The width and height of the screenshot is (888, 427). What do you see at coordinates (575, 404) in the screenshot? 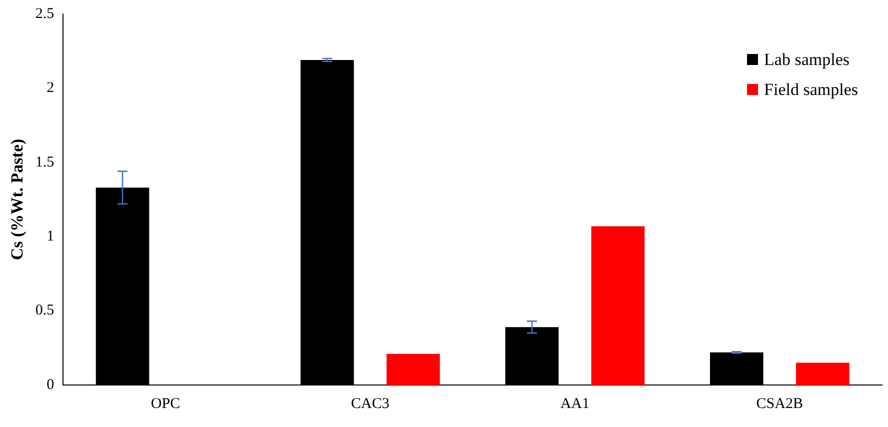
I see `x-tick-label: AA1` at bounding box center [575, 404].